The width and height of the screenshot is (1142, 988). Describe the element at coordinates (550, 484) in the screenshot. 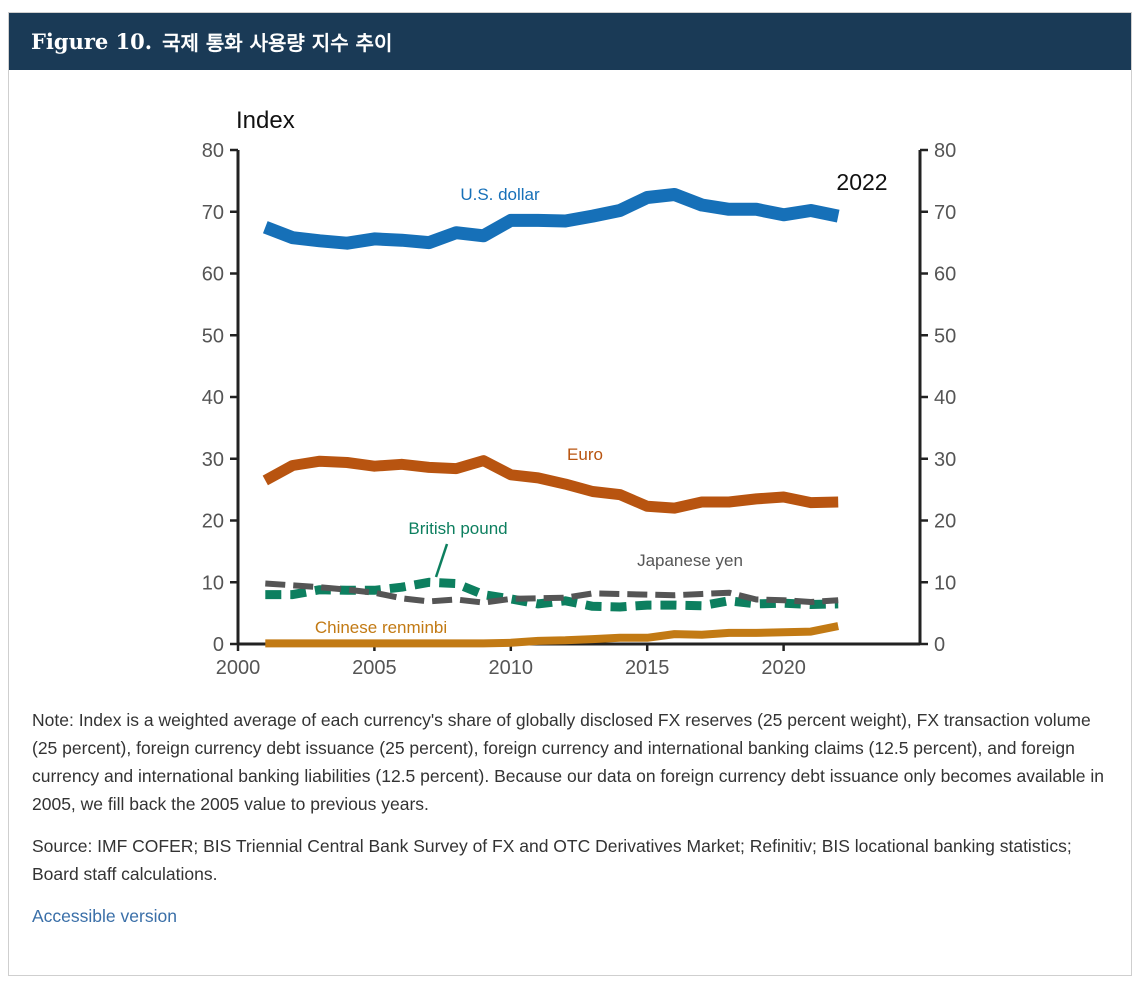

I see `series-line-euro` at that location.